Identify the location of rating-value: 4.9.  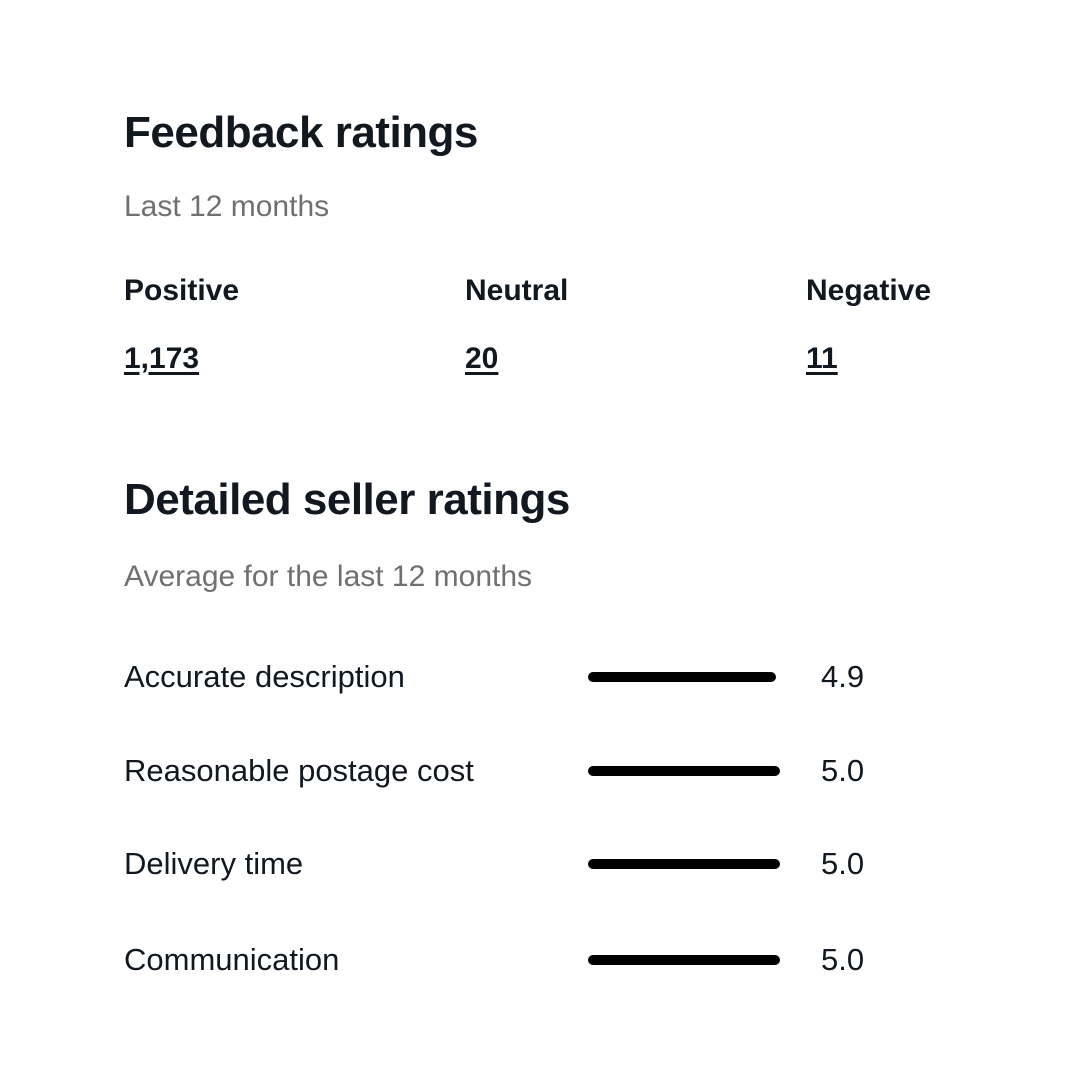
(843, 676).